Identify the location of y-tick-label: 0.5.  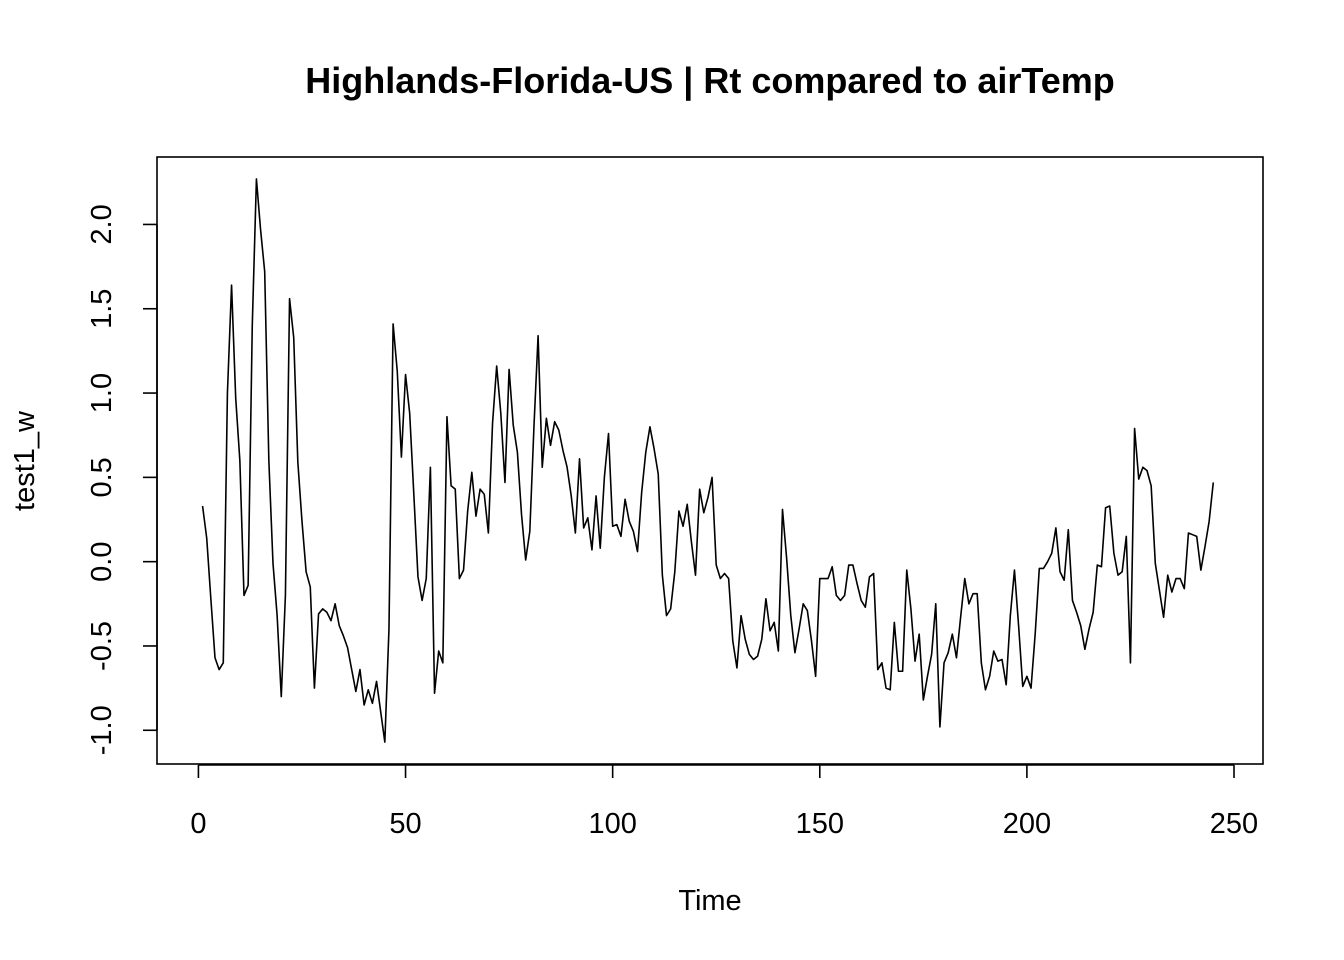
(102, 477).